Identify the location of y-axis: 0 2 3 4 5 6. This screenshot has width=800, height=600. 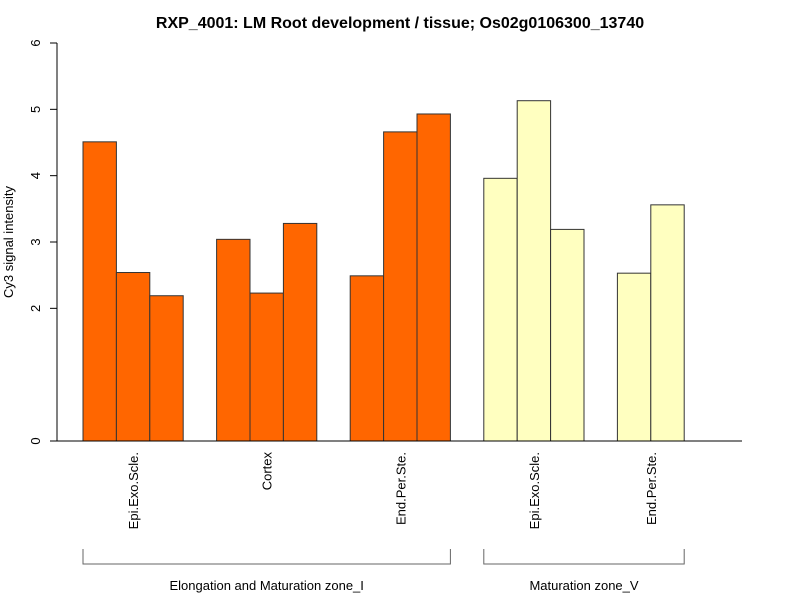
(43, 242).